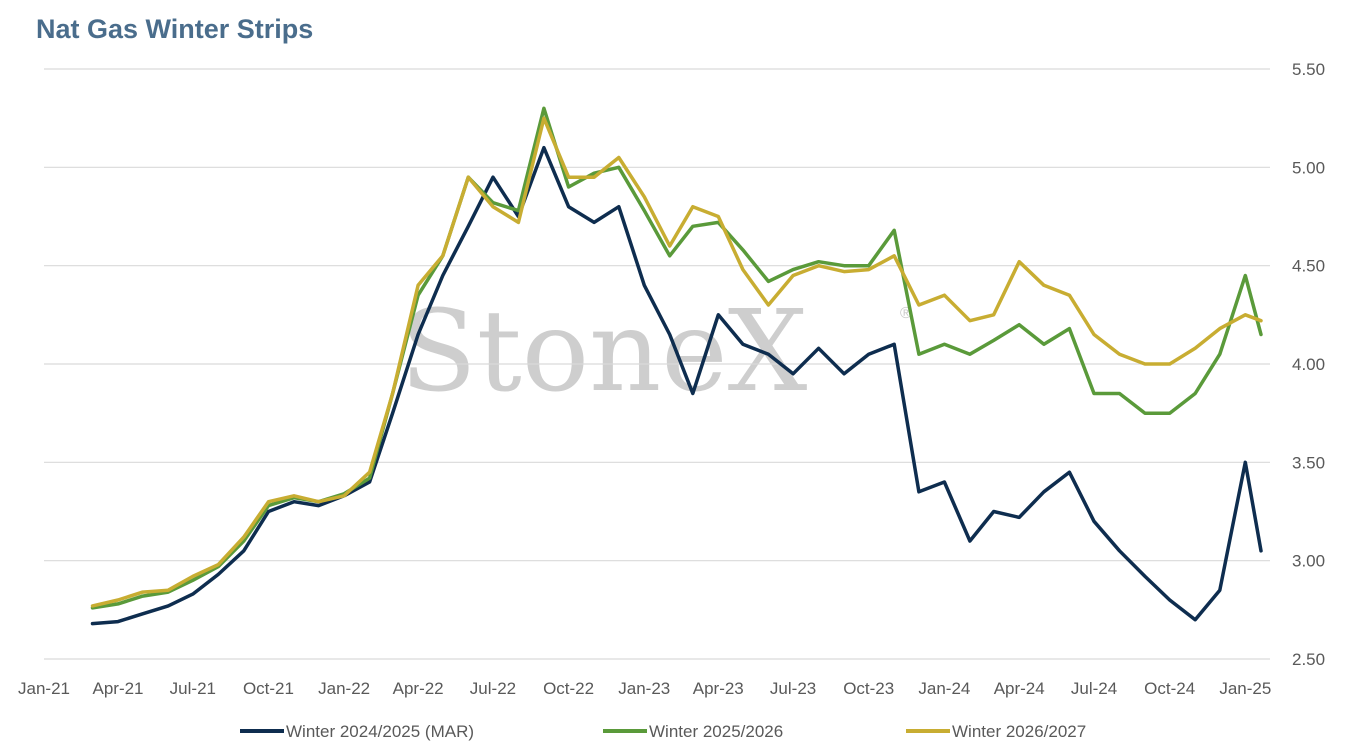 The height and width of the screenshot is (750, 1350). What do you see at coordinates (1019, 731) in the screenshot?
I see `legend-entry-label: Winter 2026/2027` at bounding box center [1019, 731].